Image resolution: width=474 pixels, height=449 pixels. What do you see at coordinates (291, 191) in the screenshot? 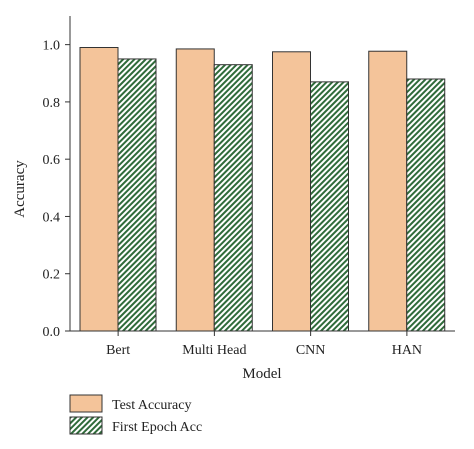
I see `bar-test-accuracy-cnn` at bounding box center [291, 191].